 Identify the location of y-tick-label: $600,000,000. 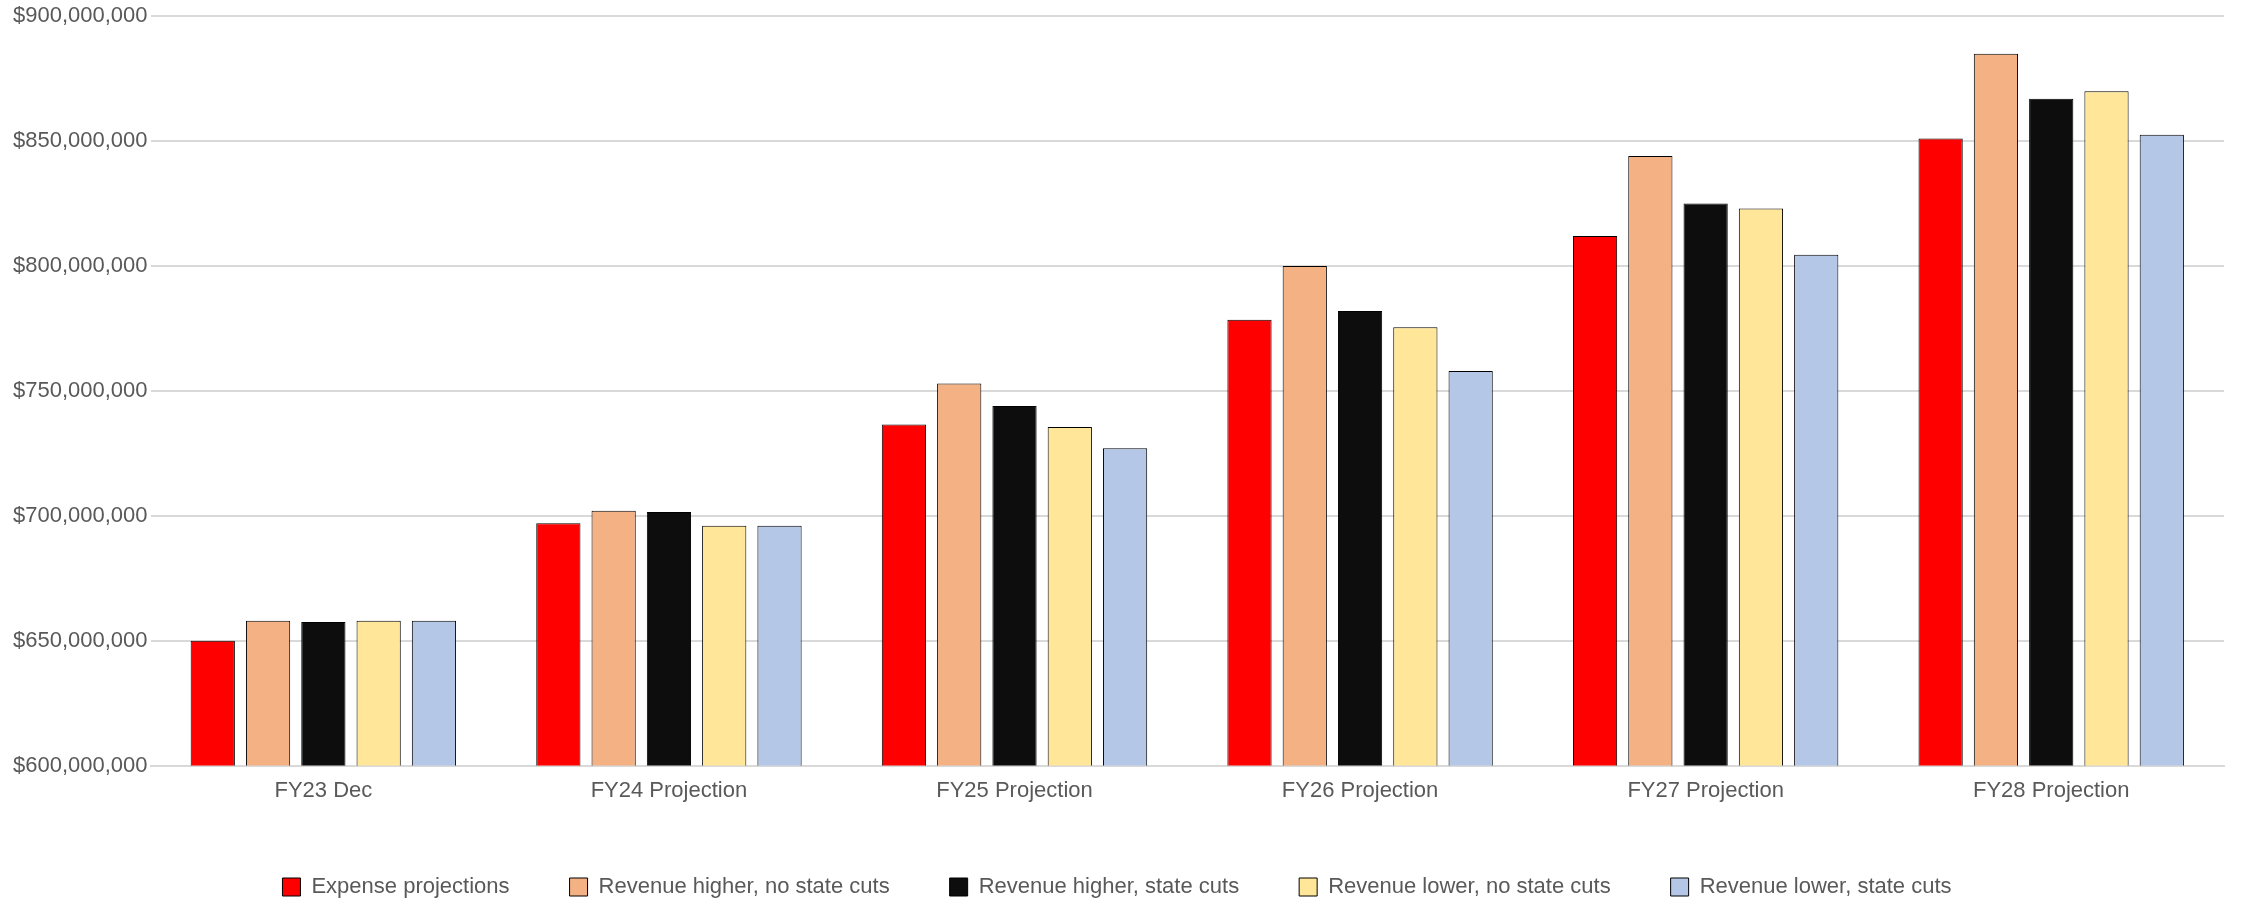
(80, 764).